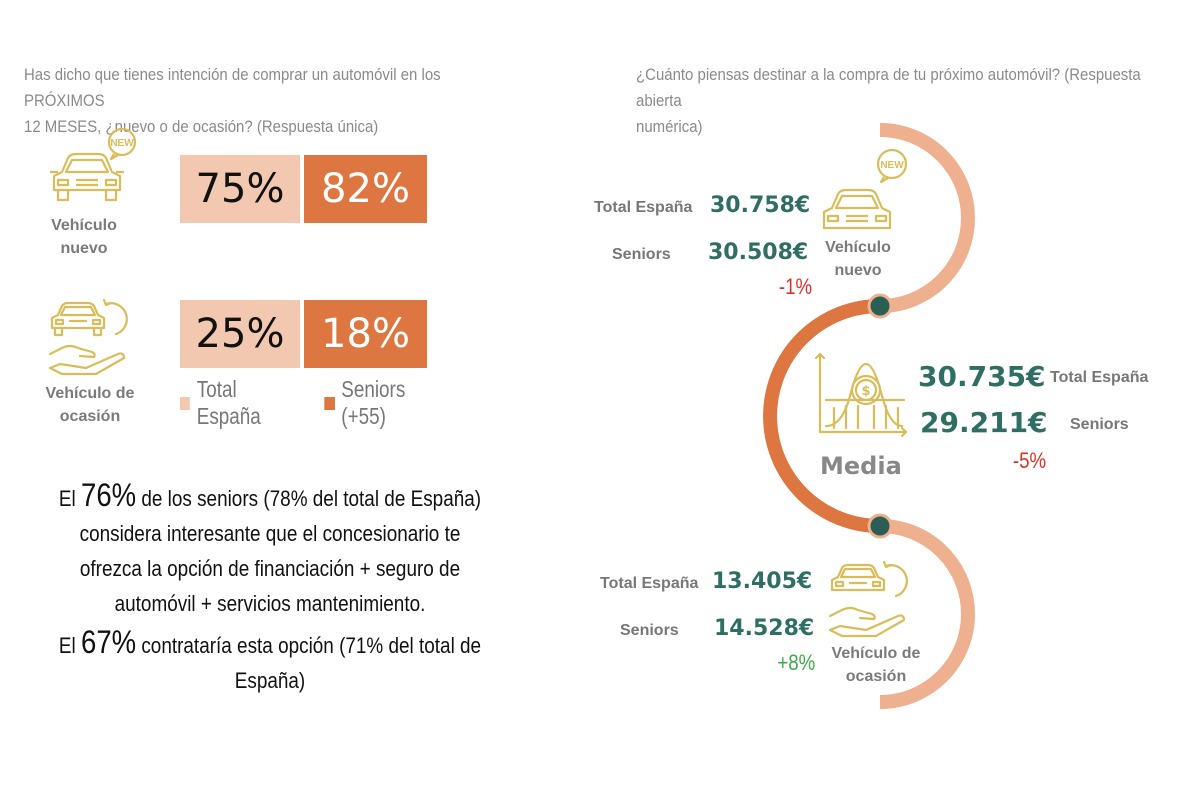  I want to click on dollar-sign-glyph: $, so click(865, 391).